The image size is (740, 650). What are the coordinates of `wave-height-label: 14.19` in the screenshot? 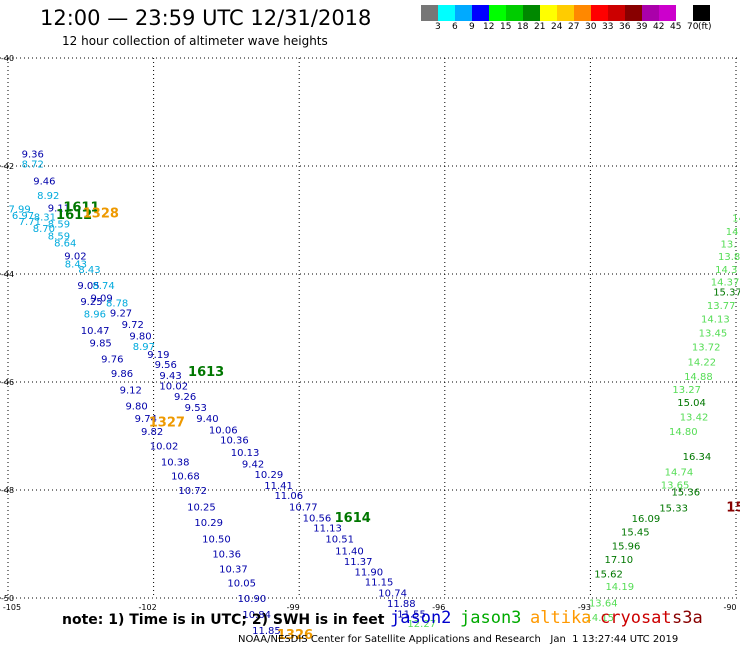 It's located at (619, 587).